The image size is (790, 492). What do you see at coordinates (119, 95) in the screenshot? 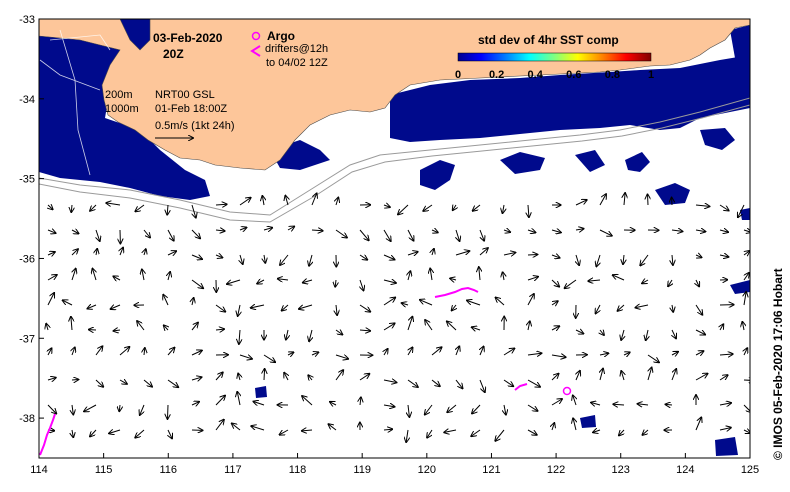
I see `isobath-200-label: 200m` at bounding box center [119, 95].